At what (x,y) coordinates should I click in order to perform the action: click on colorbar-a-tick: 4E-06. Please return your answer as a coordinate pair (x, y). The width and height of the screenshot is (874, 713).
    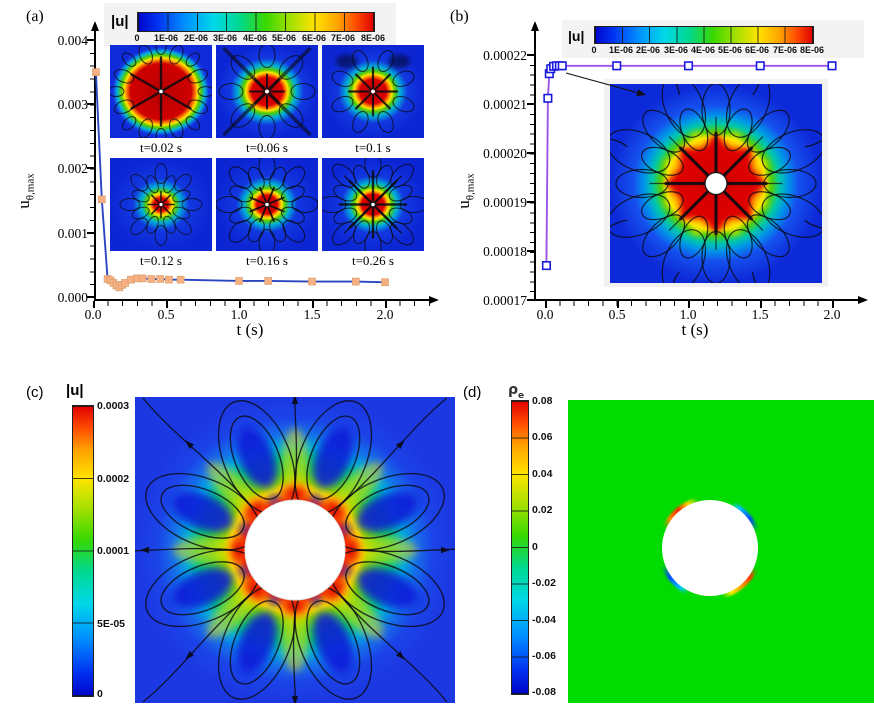
    Looking at the image, I should click on (255, 38).